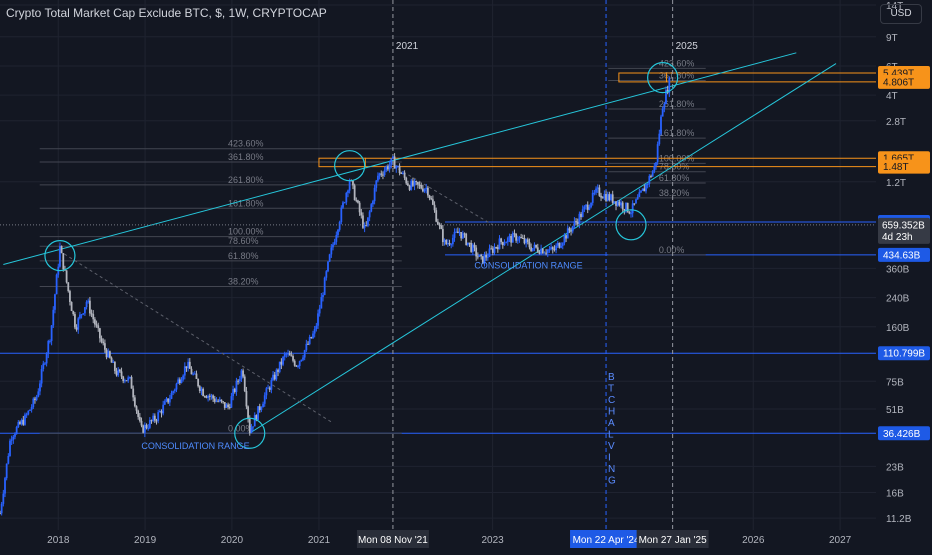 The height and width of the screenshot is (555, 932). Describe the element at coordinates (904, 275) in the screenshot. I see `price-axis` at that location.